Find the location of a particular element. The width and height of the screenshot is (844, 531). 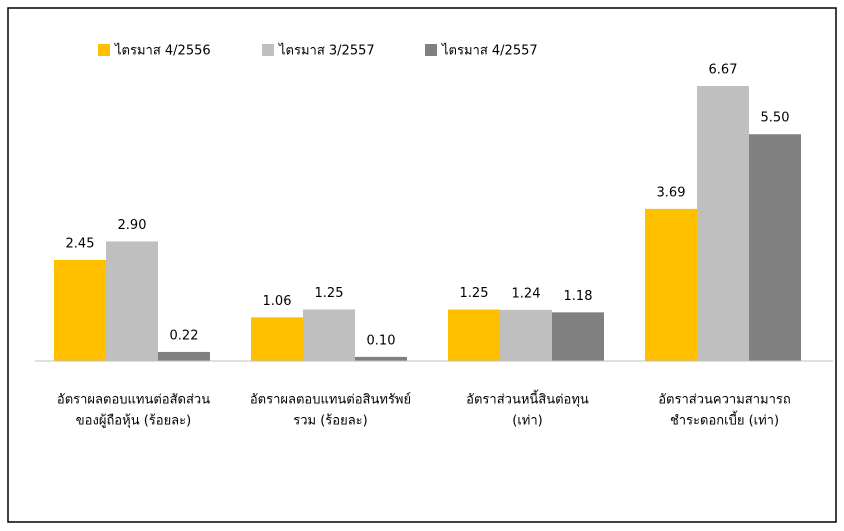

category-label: อัตราผลตอบแทนต่อสินทรัพย์ is located at coordinates (330, 400).